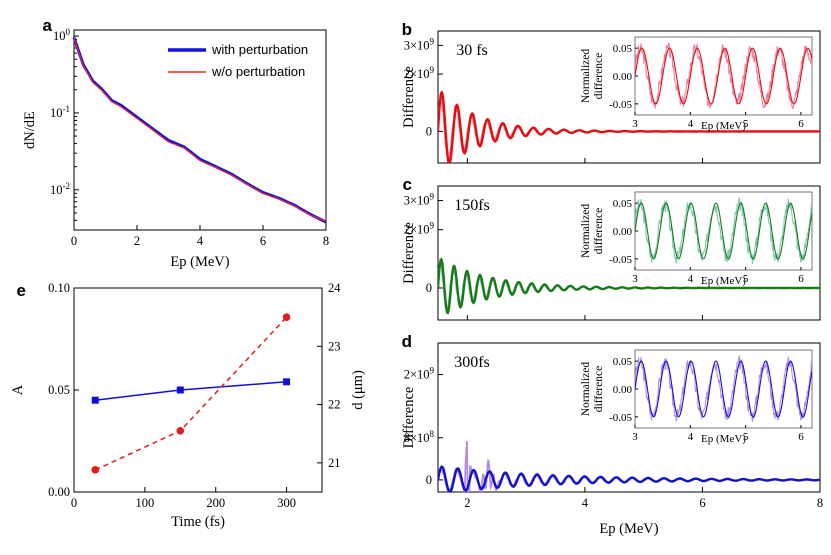 This screenshot has width=831, height=555. What do you see at coordinates (472, 362) in the screenshot?
I see `panel-d-title: 300fs` at bounding box center [472, 362].